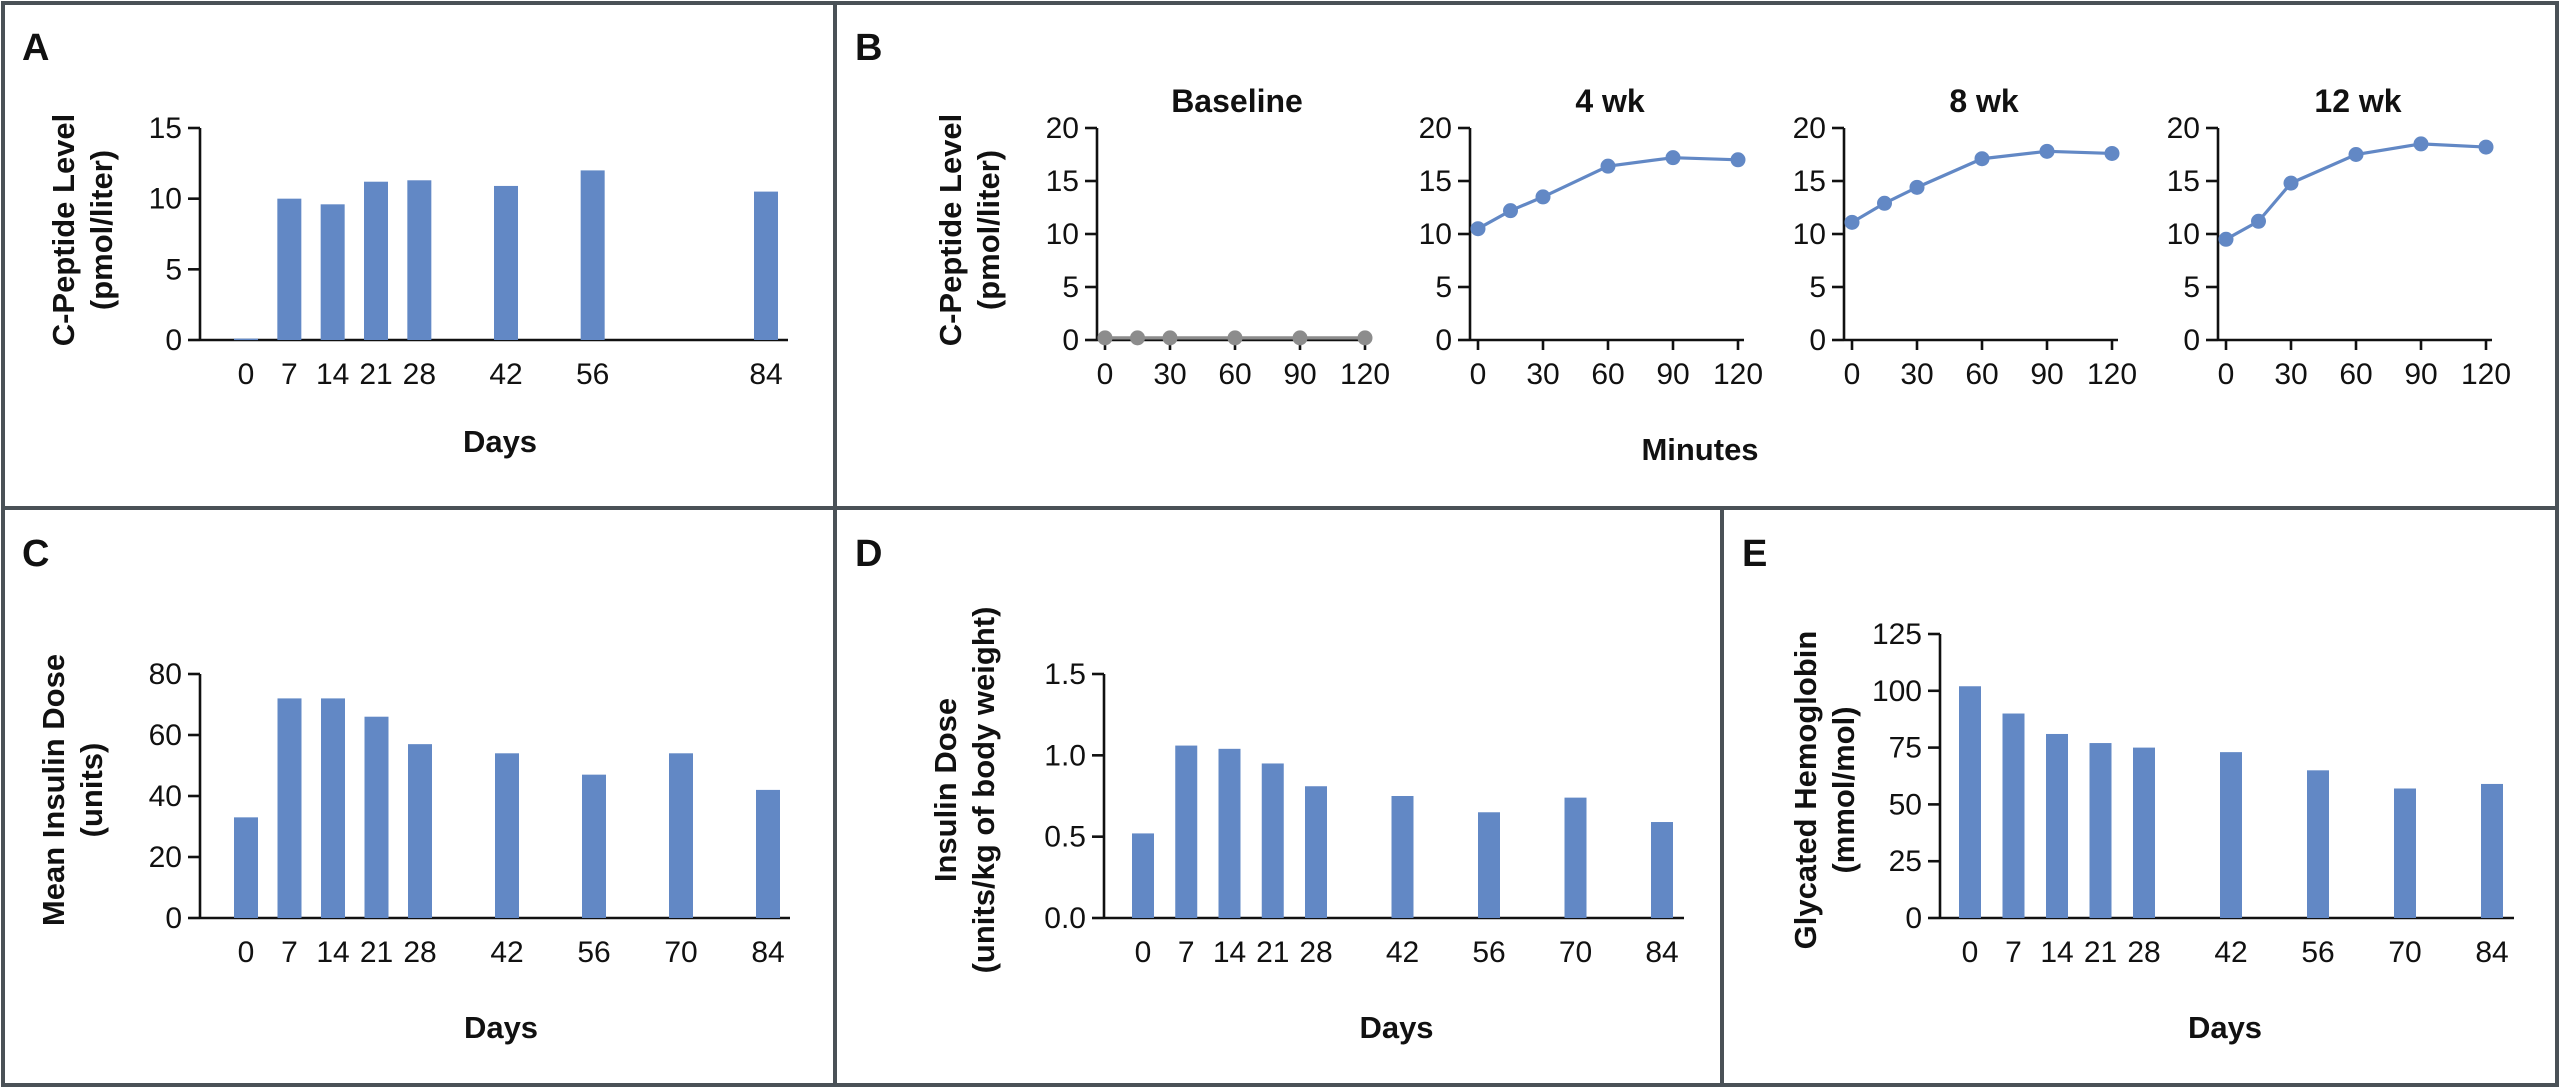 The height and width of the screenshot is (1088, 2560). I want to click on y-axis-title-line: Mean Insulin Dose, so click(53, 790).